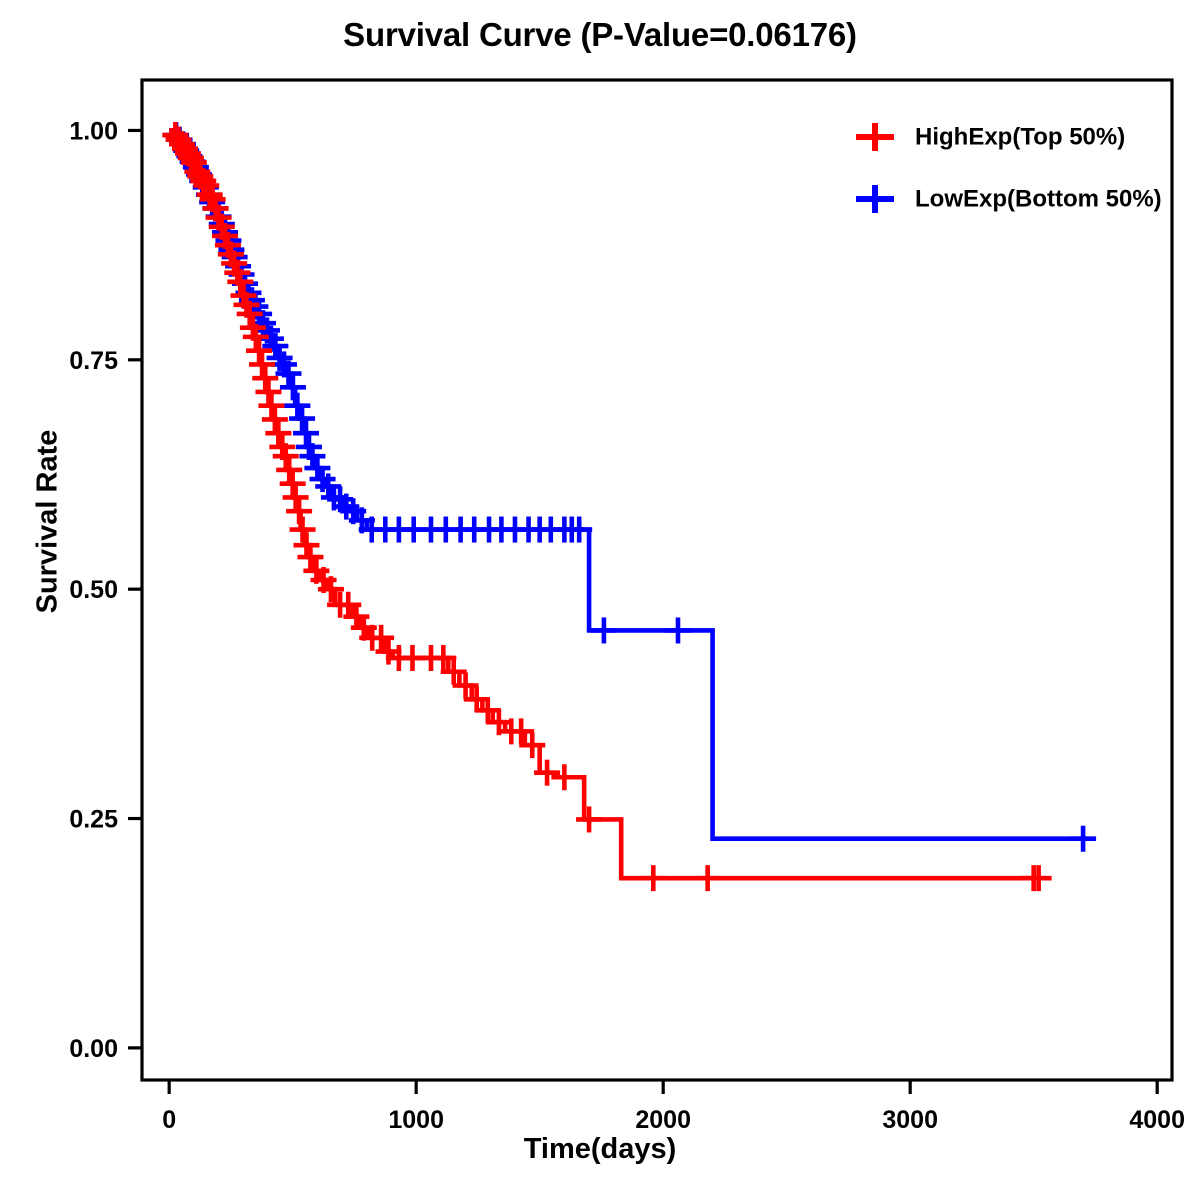 This screenshot has width=1200, height=1200. I want to click on legend-label-high-exp: HighExp(Top 50%), so click(1020, 136).